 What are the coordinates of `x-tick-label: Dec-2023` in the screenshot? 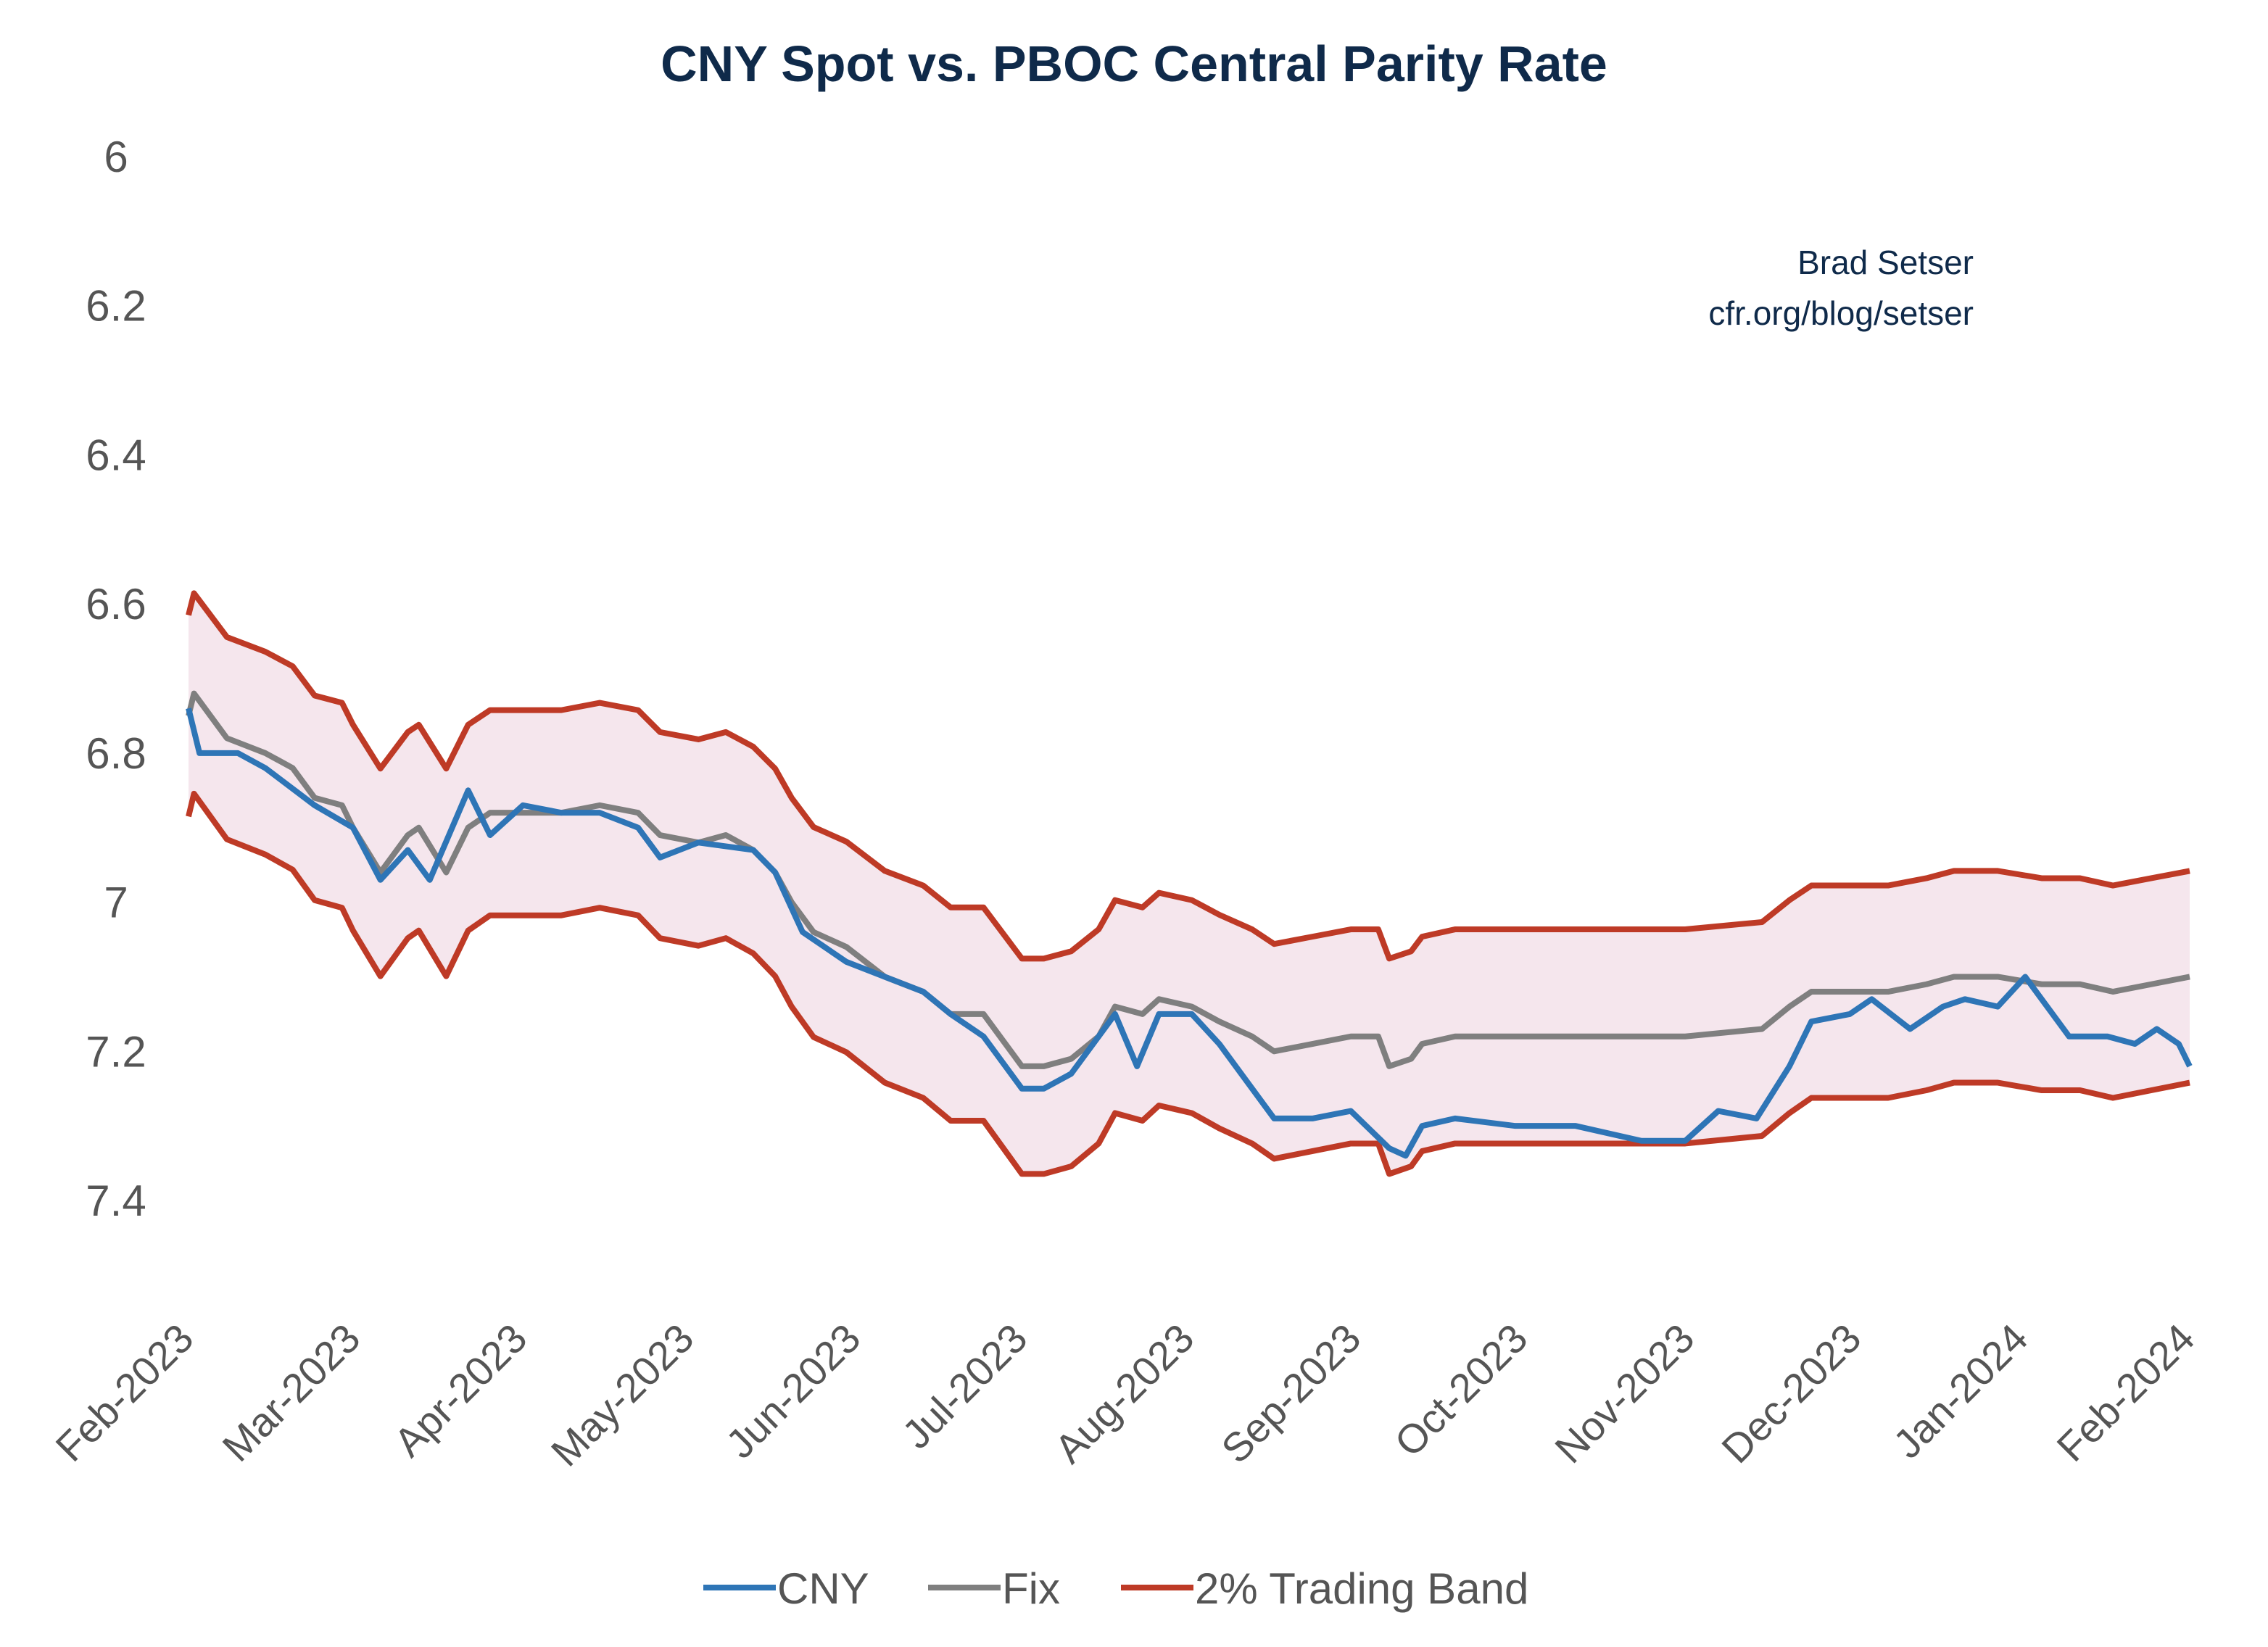 It's located at (1791, 1393).